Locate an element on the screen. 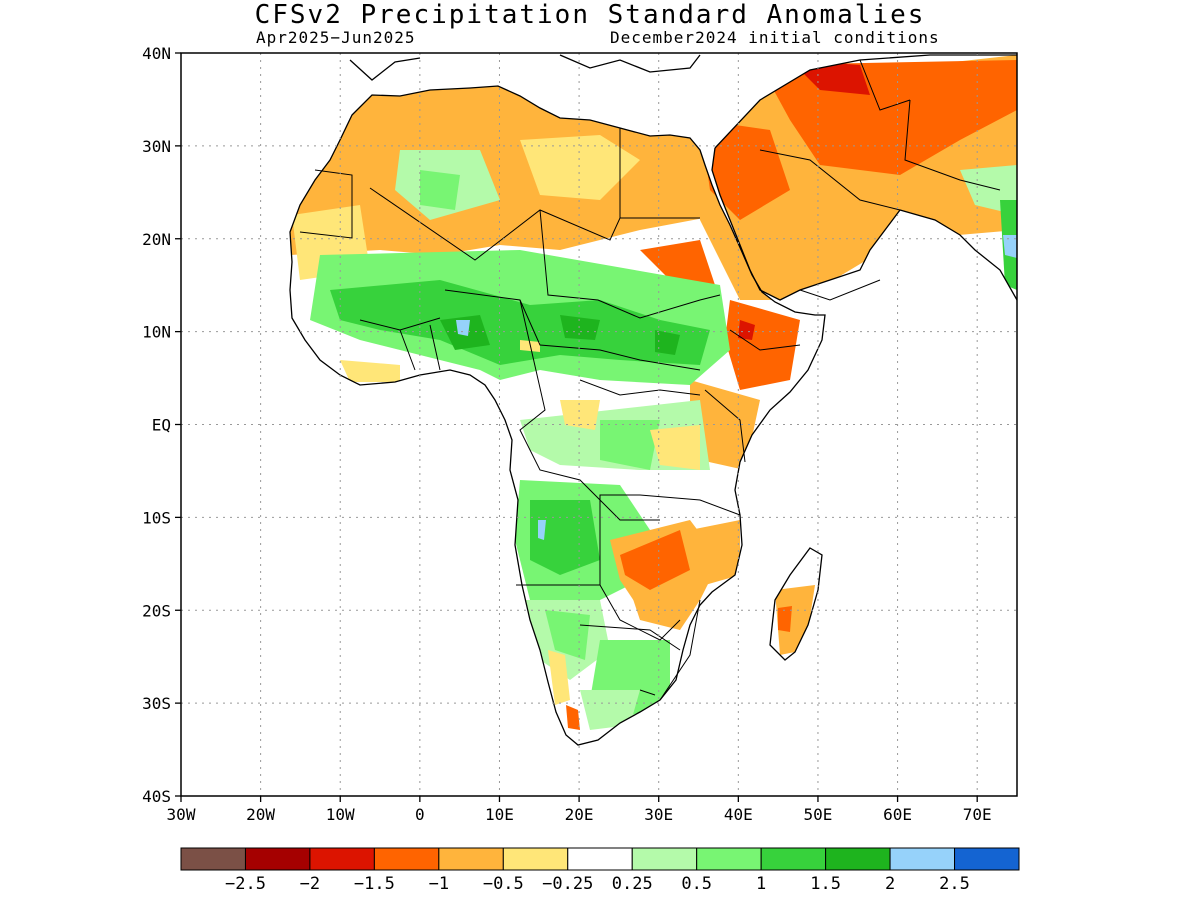 This screenshot has width=1200, height=900. longitude-axis: 30W 20W 10W 0 10E 20E 30E 40E 50E 60E 70E is located at coordinates (579, 810).